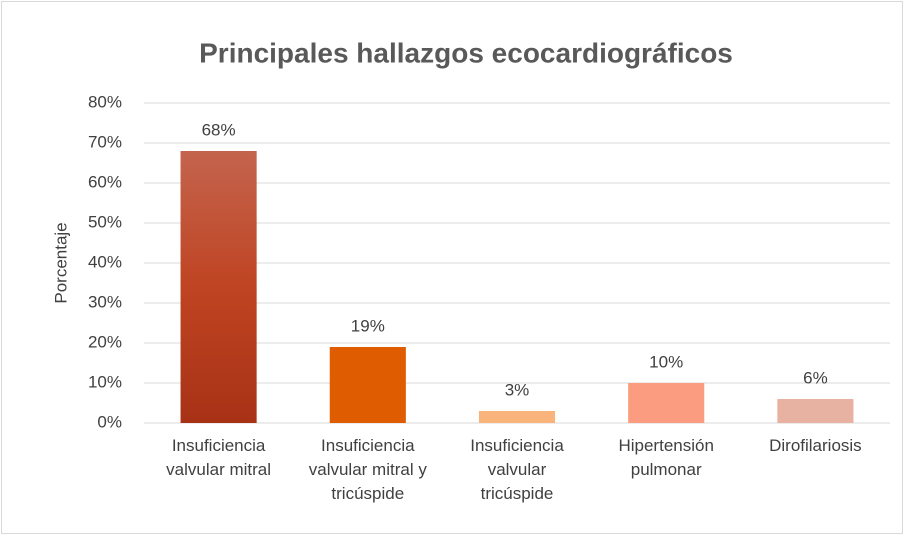 Image resolution: width=904 pixels, height=535 pixels. What do you see at coordinates (105, 341) in the screenshot?
I see `y-tick-label: 20%` at bounding box center [105, 341].